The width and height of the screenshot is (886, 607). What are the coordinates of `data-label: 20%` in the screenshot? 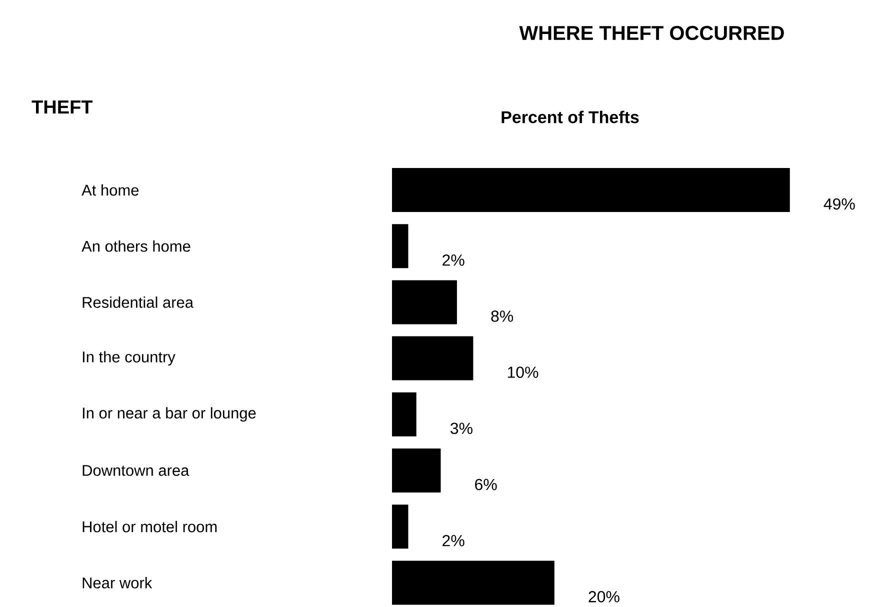 It's located at (604, 596).